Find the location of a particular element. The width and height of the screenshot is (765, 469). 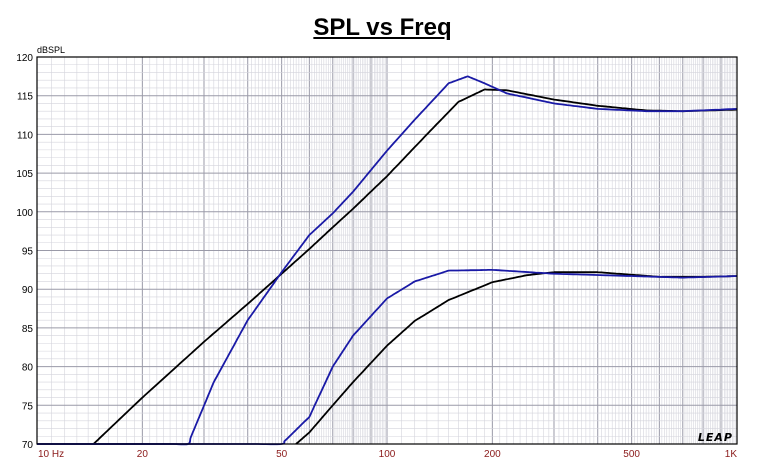

x-tick-label: 200 is located at coordinates (492, 454).